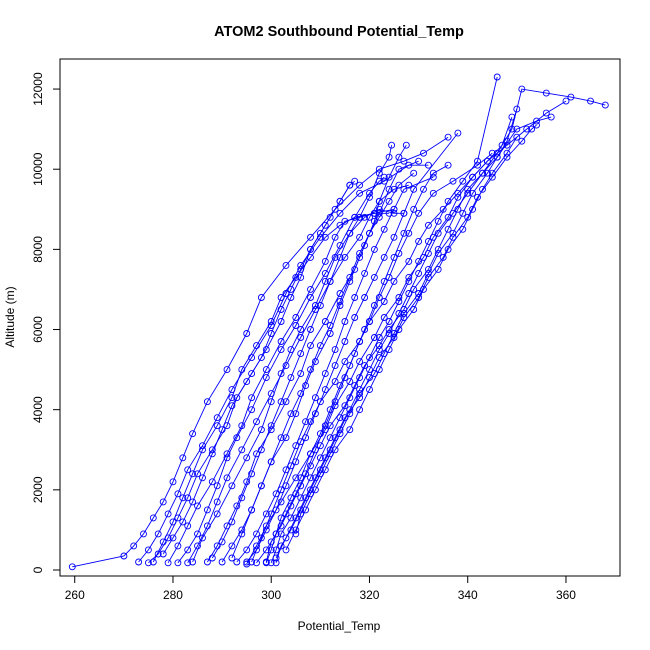 The width and height of the screenshot is (650, 650). I want to click on y-tick-label: 8000, so click(38, 249).